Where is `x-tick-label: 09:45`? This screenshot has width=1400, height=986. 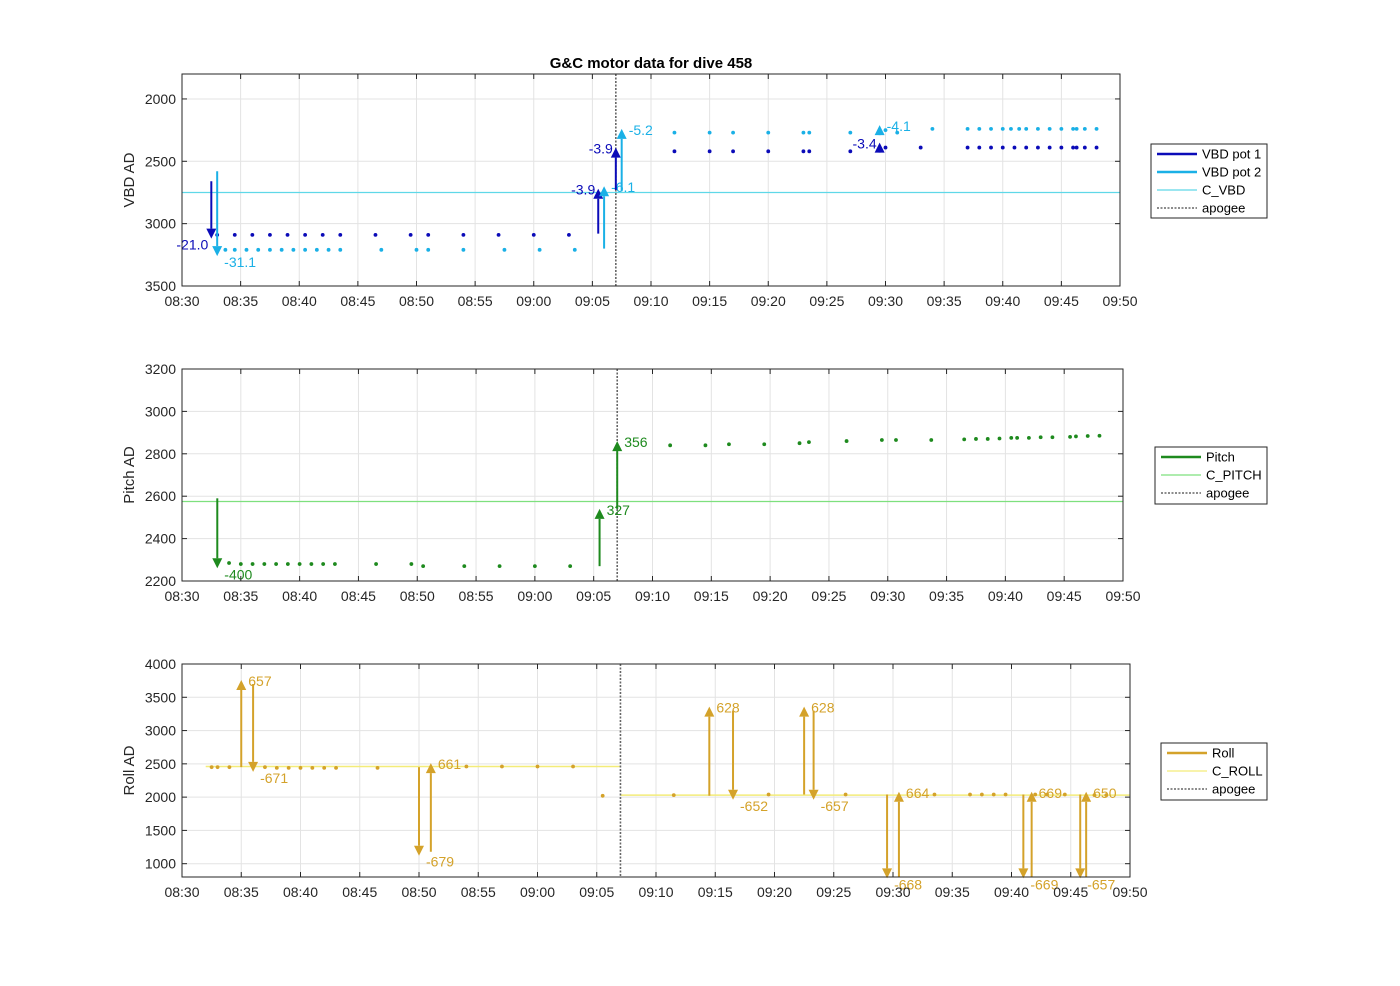
x-tick-label: 09:45 is located at coordinates (1061, 301).